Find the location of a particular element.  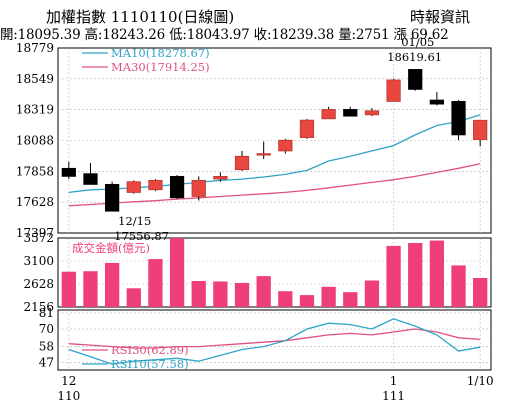

rsi30-line is located at coordinates (274, 338).